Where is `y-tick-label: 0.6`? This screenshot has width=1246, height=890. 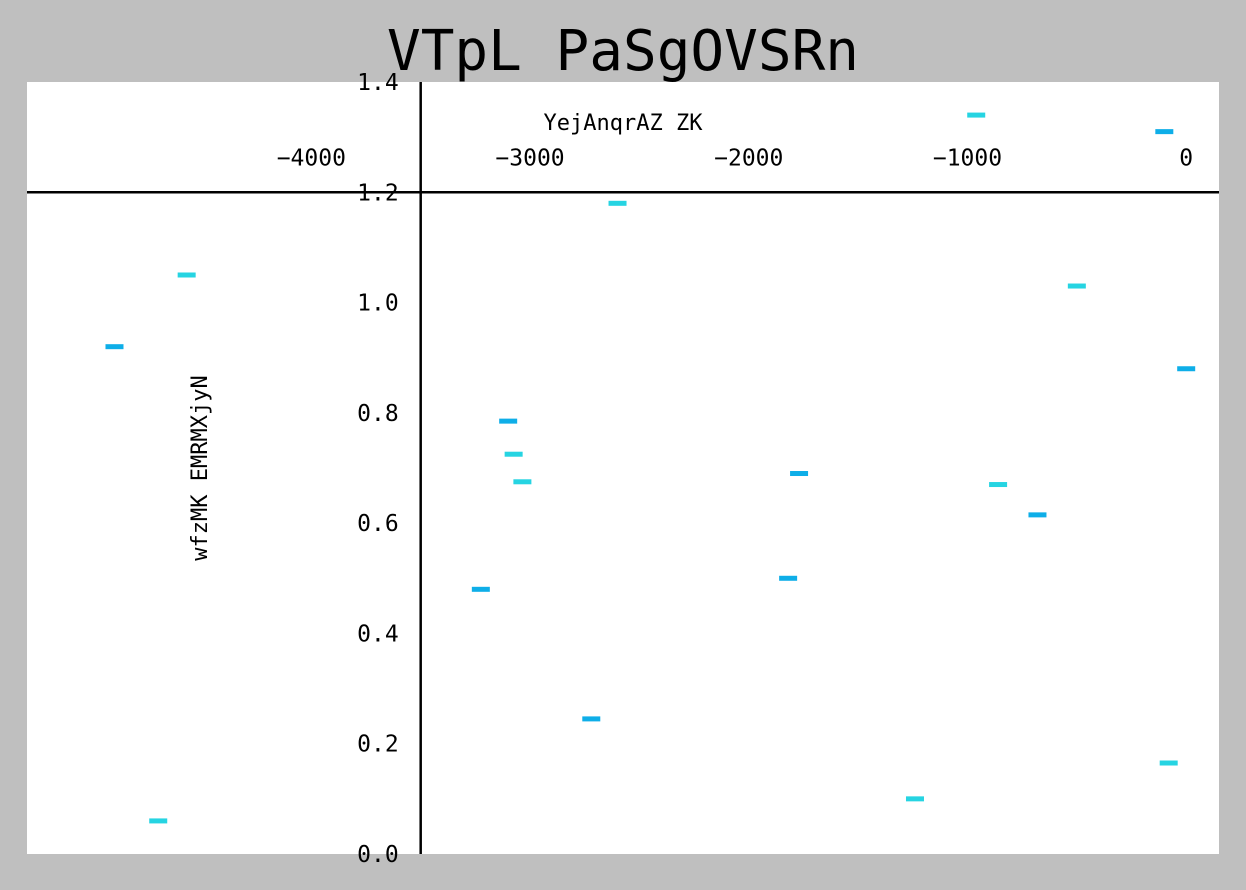
y-tick-label: 0.6 is located at coordinates (378, 524).